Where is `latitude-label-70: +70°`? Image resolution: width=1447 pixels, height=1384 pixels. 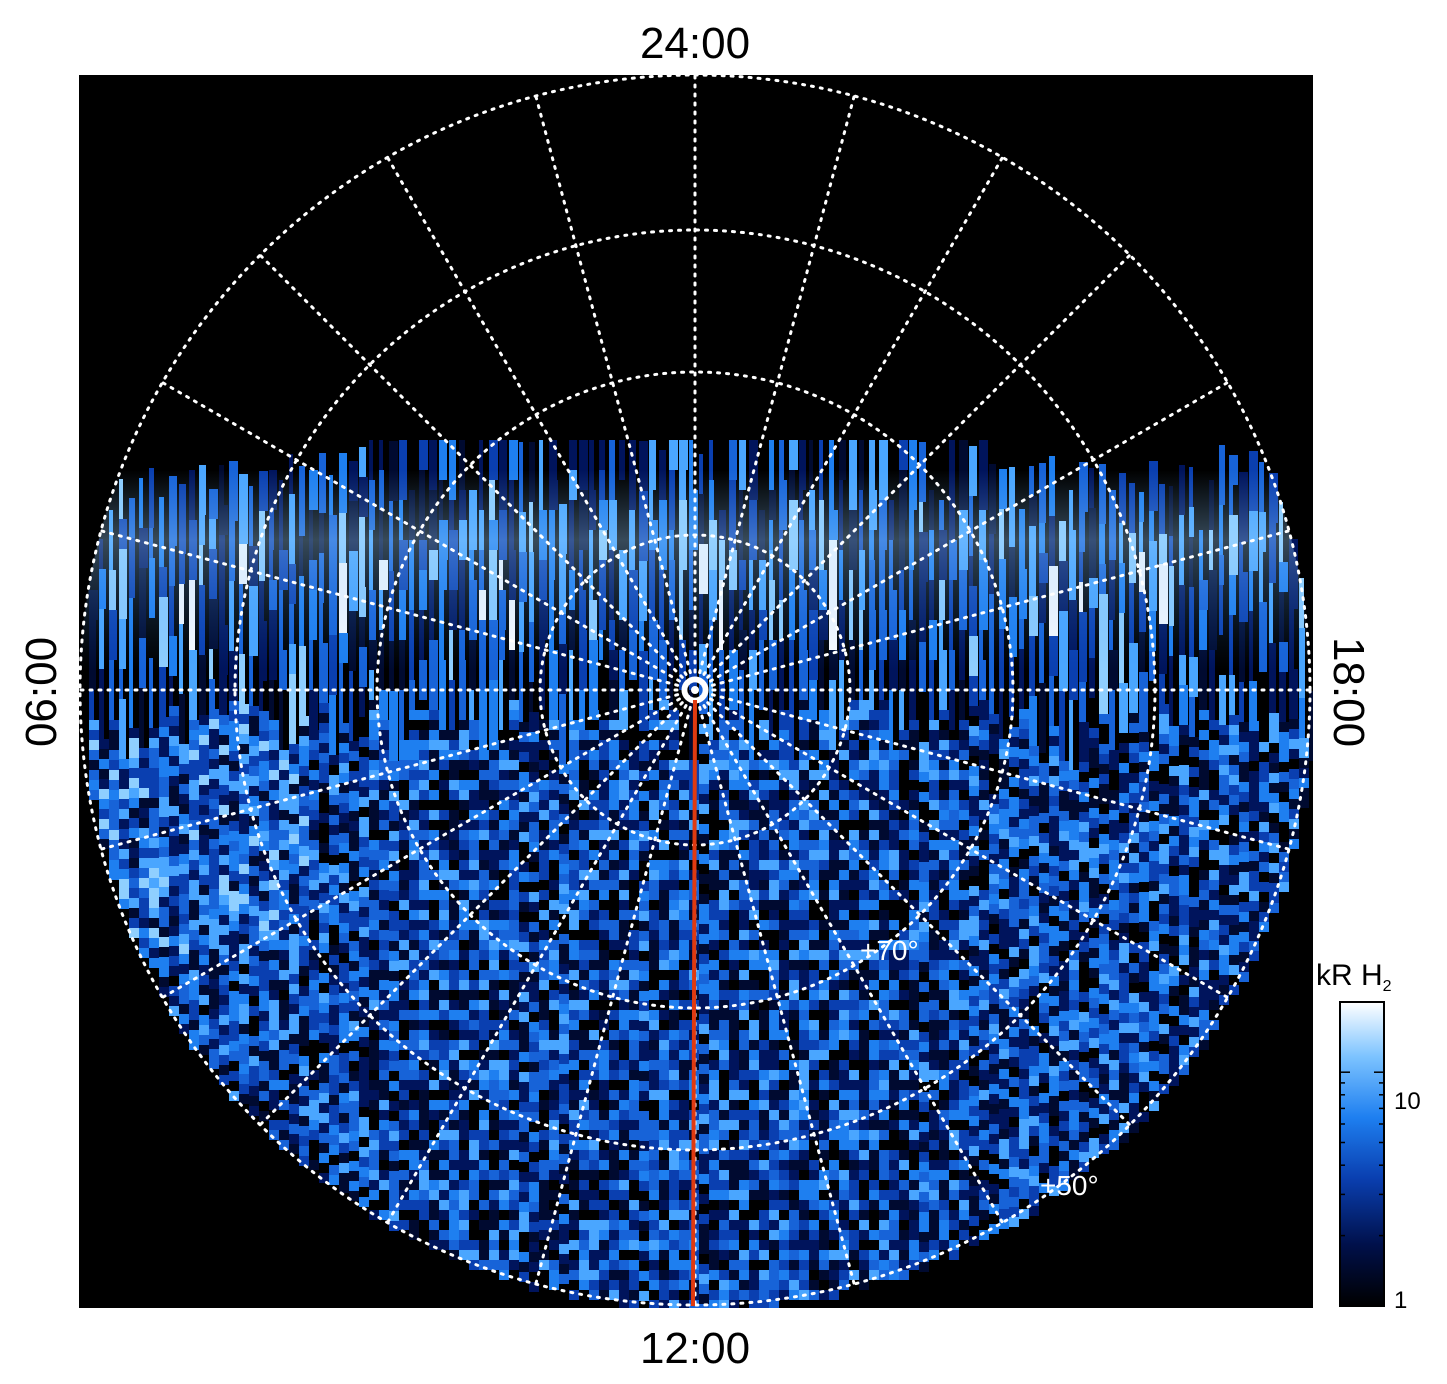
latitude-label-70: +70° is located at coordinates (889, 950).